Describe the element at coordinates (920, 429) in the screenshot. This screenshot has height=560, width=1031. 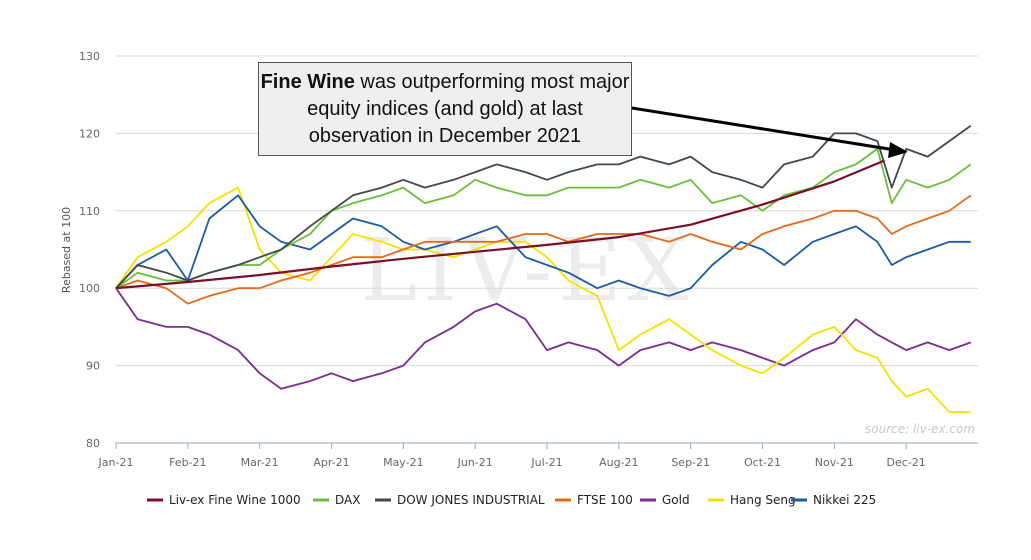
I see `source-credit: source: liv-ex.com` at that location.